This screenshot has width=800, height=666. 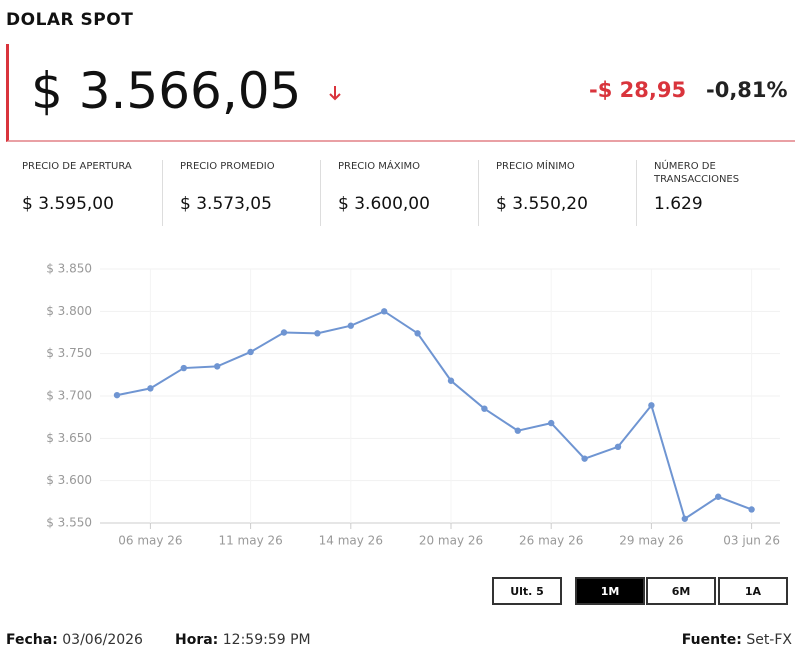 What do you see at coordinates (335, 93) in the screenshot?
I see `down-arrow` at bounding box center [335, 93].